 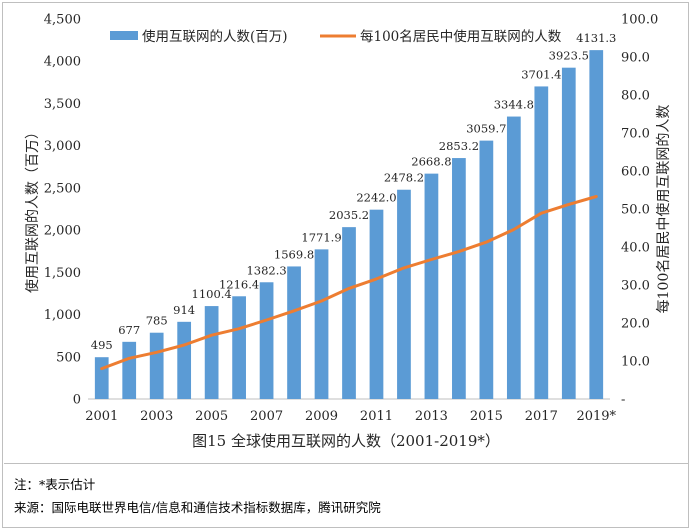 What do you see at coordinates (635, 172) in the screenshot?
I see `right-tick-label: 60.0` at bounding box center [635, 172].